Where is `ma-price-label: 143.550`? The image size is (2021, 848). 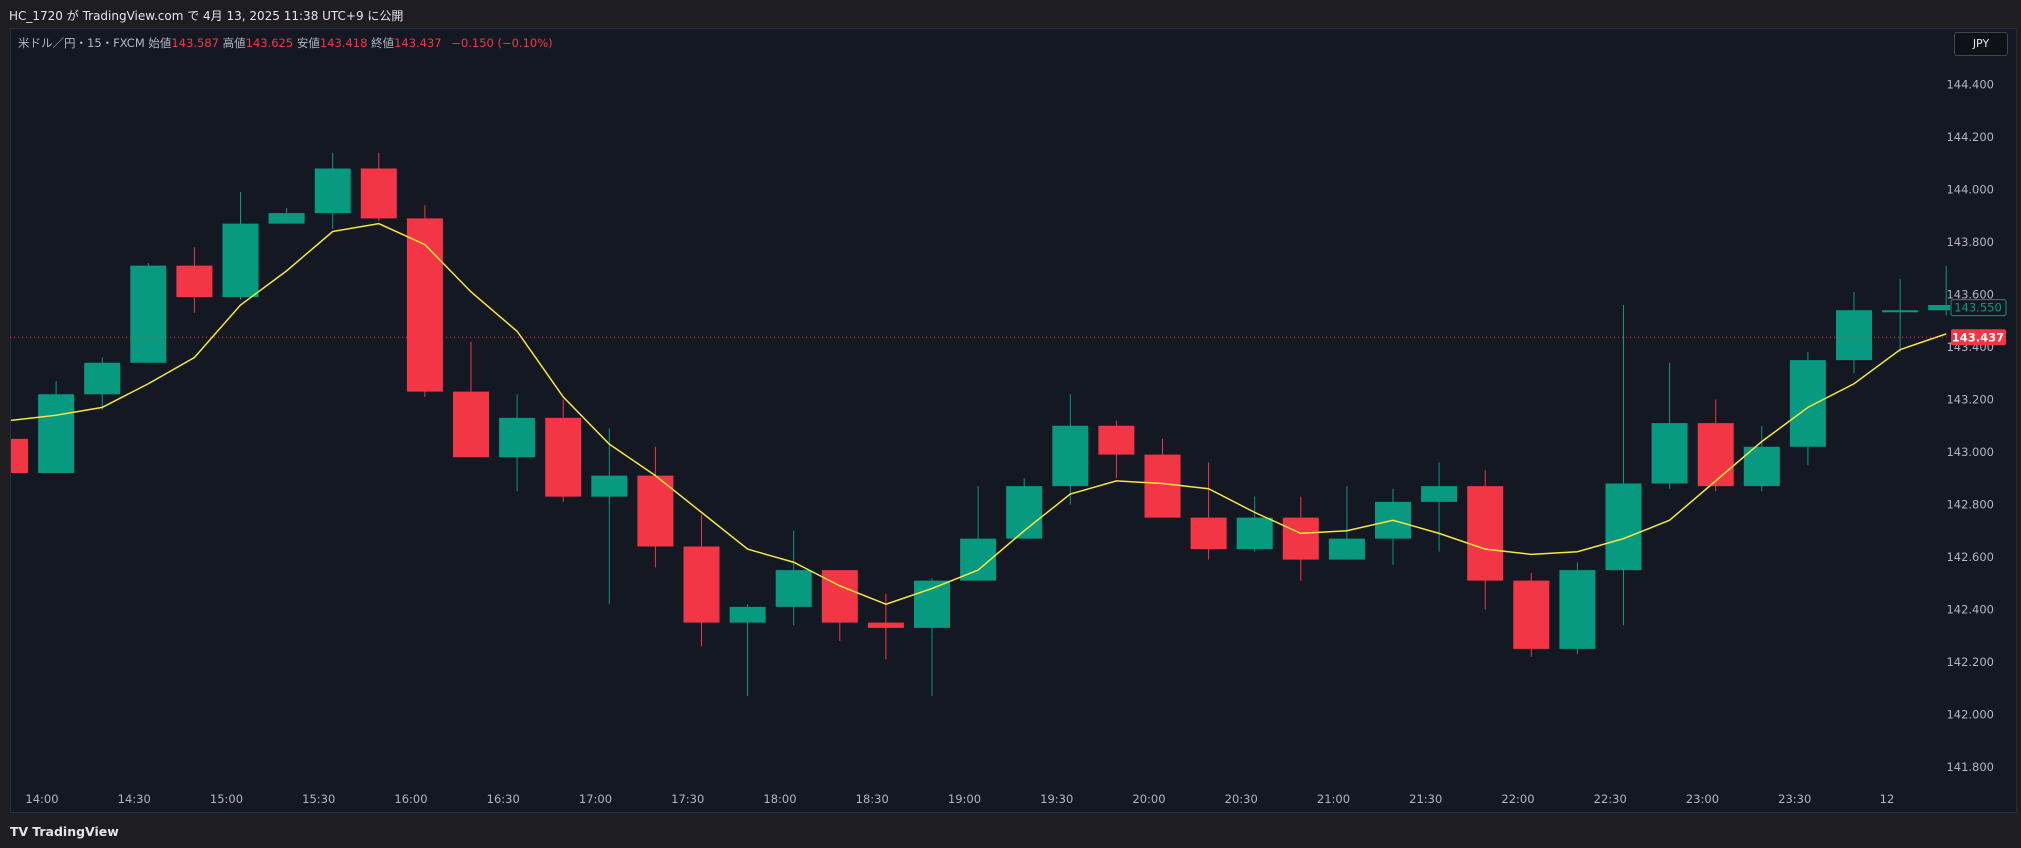 ma-price-label: 143.550 is located at coordinates (1978, 308).